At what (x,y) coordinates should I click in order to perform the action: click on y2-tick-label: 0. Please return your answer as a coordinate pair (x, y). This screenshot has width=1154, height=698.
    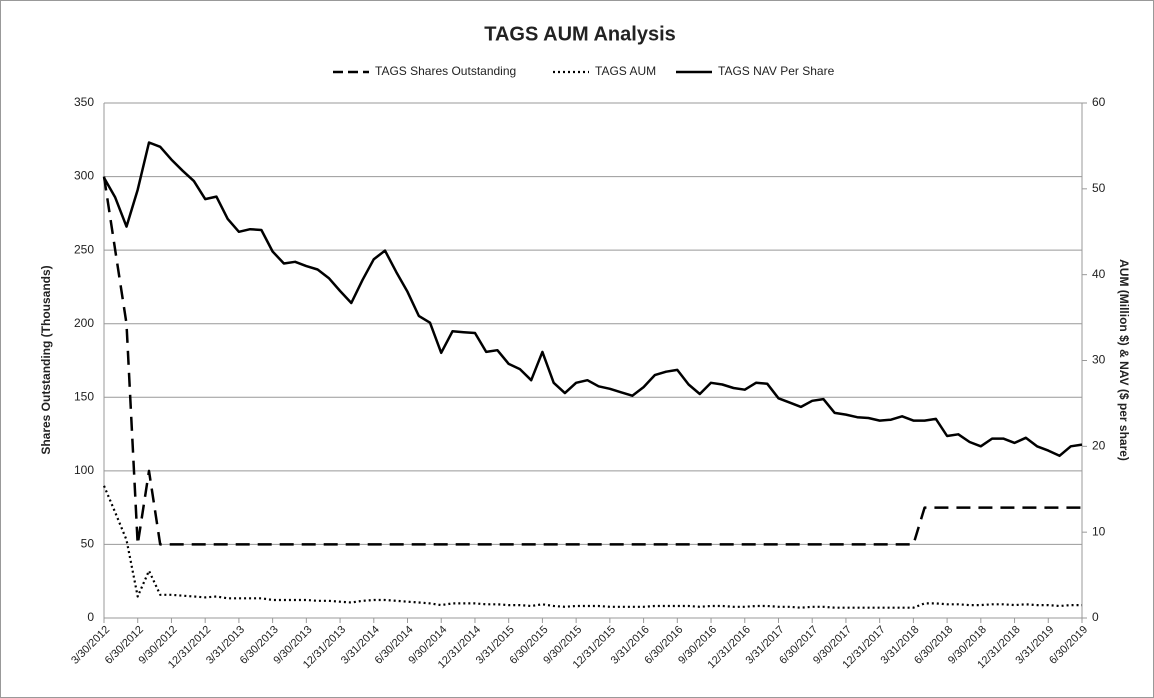
    Looking at the image, I should click on (1095, 617).